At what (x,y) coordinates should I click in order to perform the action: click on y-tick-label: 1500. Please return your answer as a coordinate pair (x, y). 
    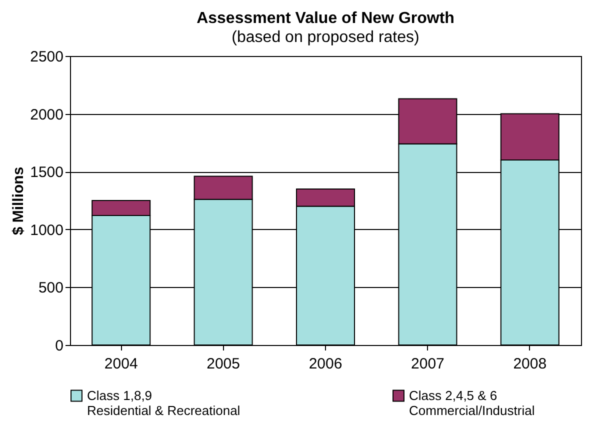
    Looking at the image, I should click on (47, 173).